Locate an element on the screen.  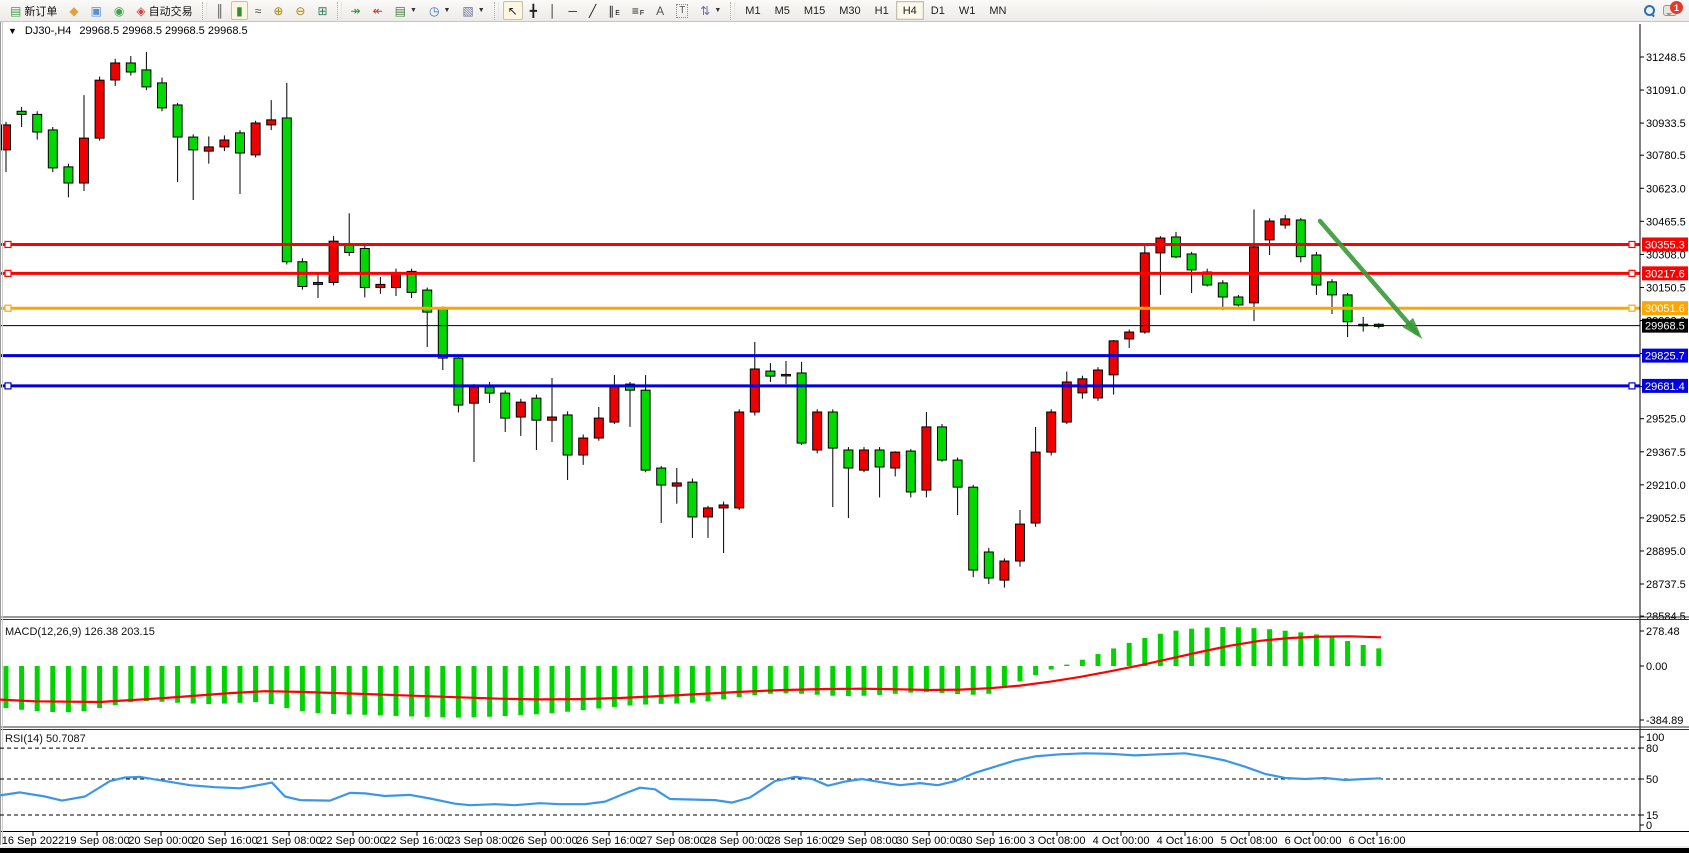
svg-text: -384.89 is located at coordinates (1664, 721).